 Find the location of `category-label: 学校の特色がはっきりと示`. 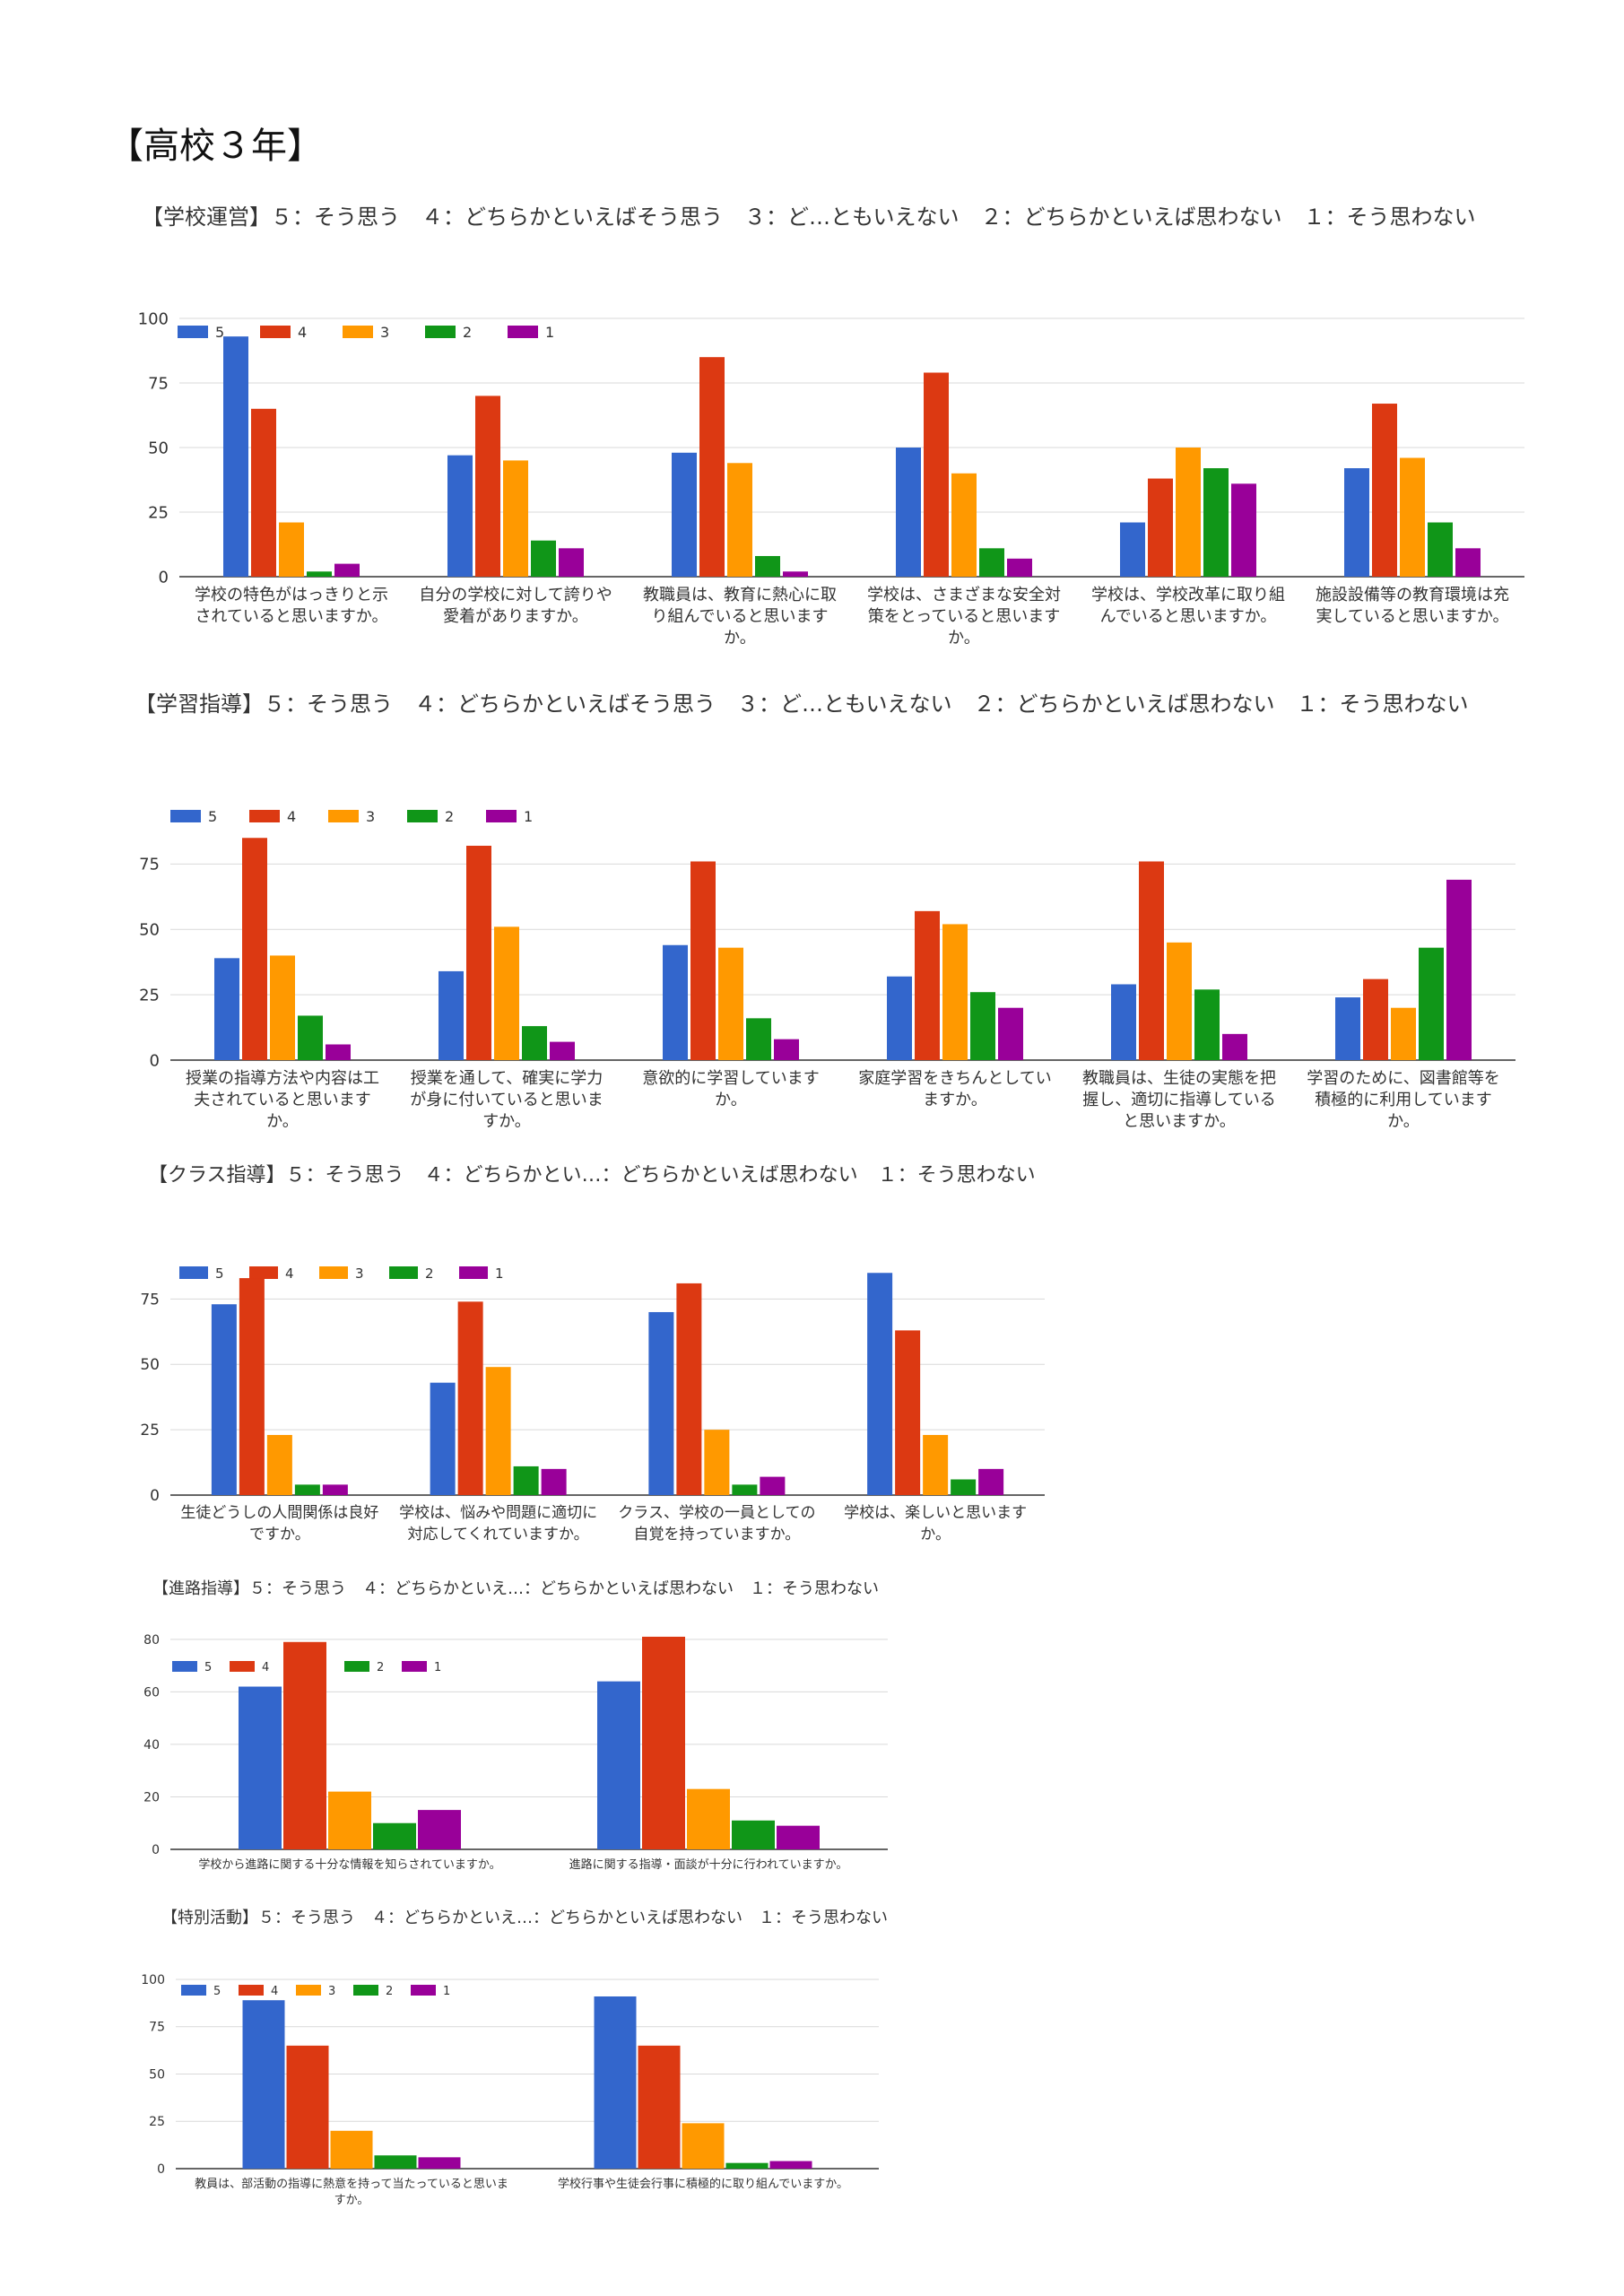

category-label: 学校の特色がはっきりと示 is located at coordinates (291, 595).